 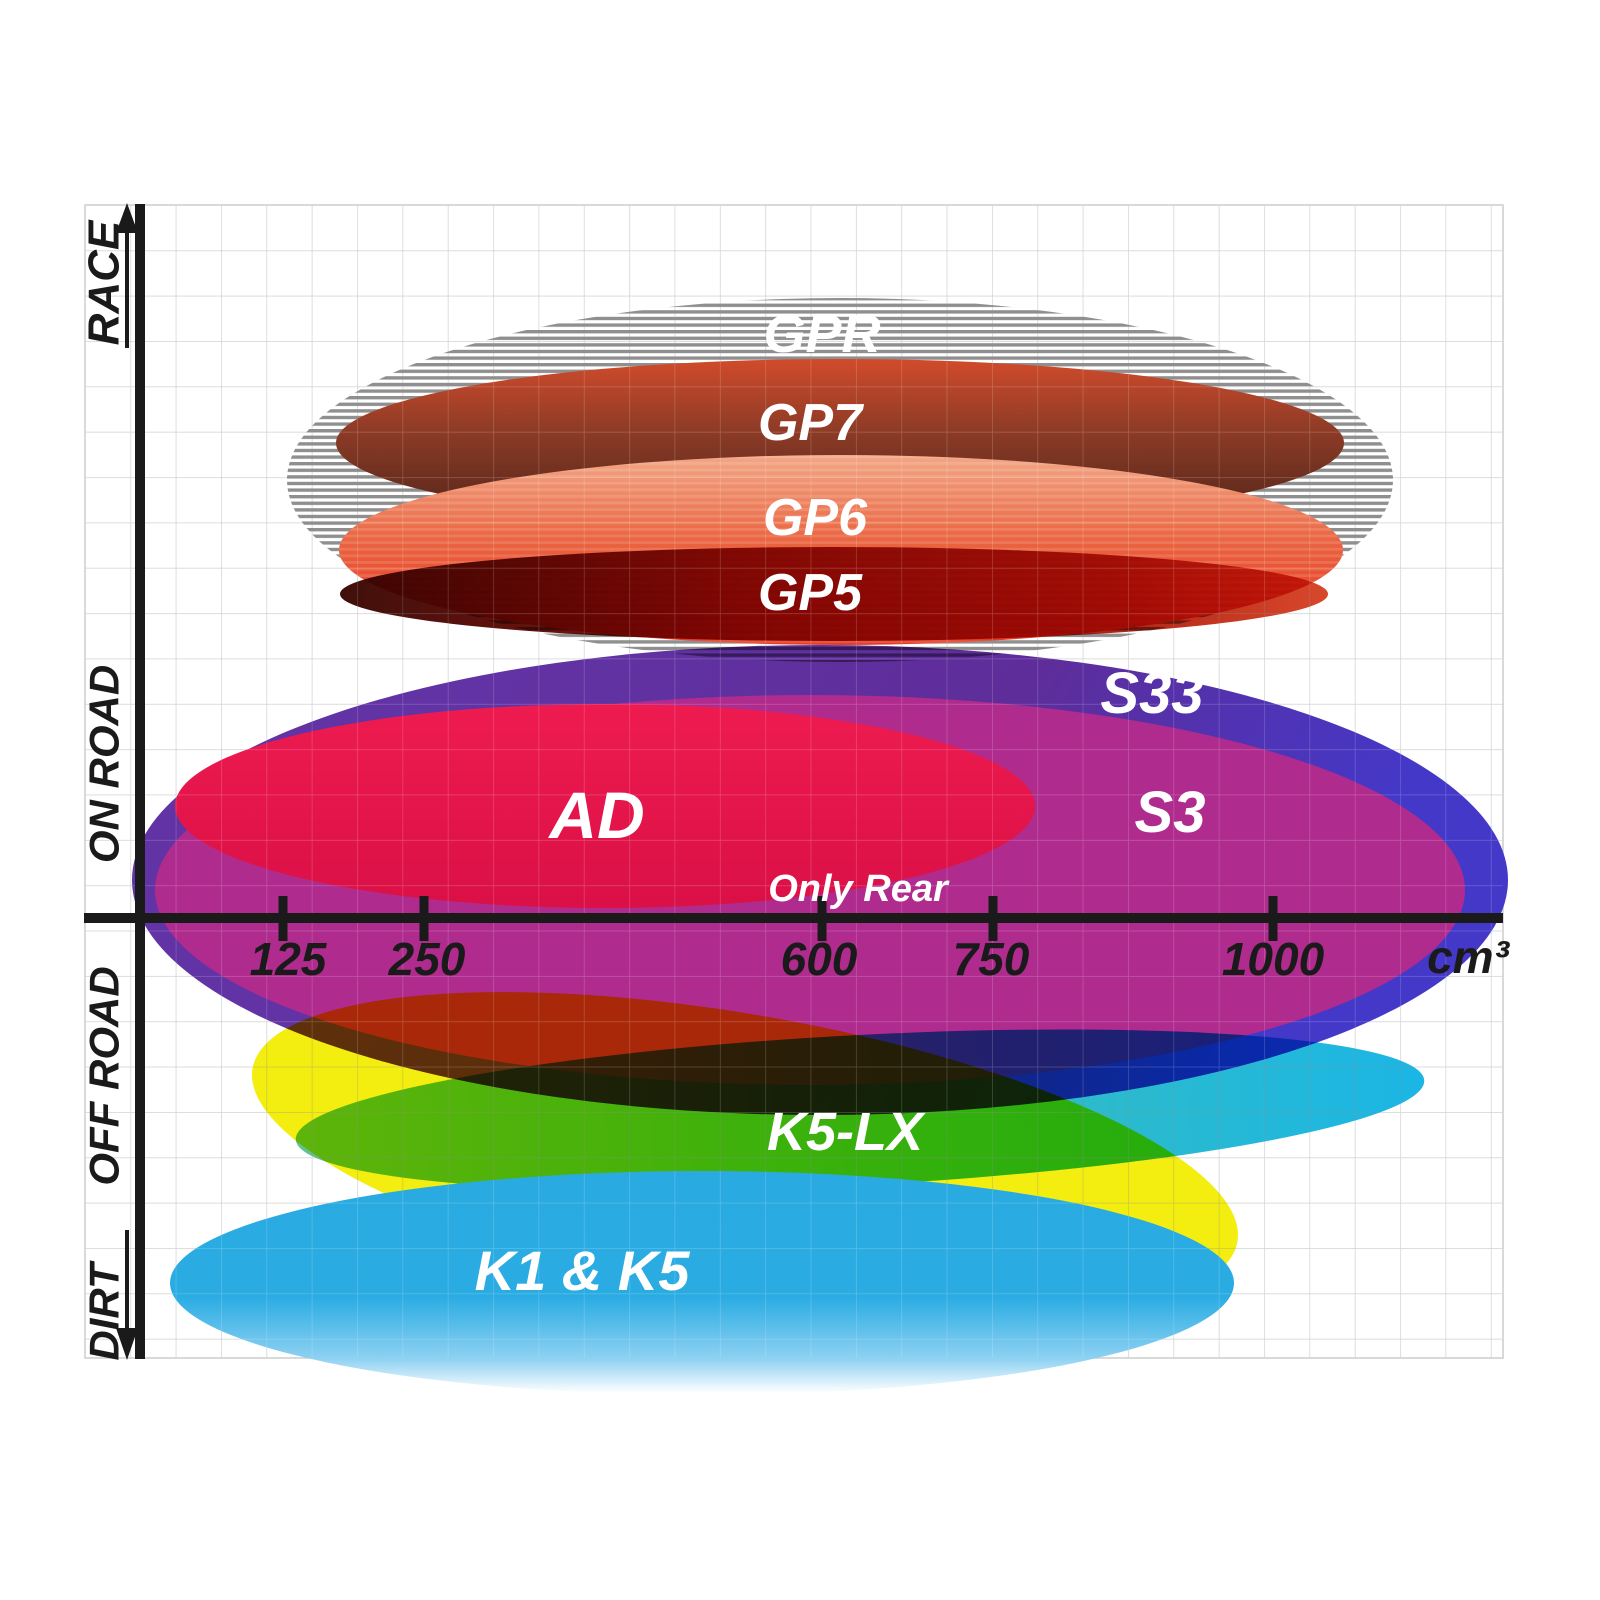 What do you see at coordinates (819, 959) in the screenshot?
I see `x-tick-label-600: 600` at bounding box center [819, 959].